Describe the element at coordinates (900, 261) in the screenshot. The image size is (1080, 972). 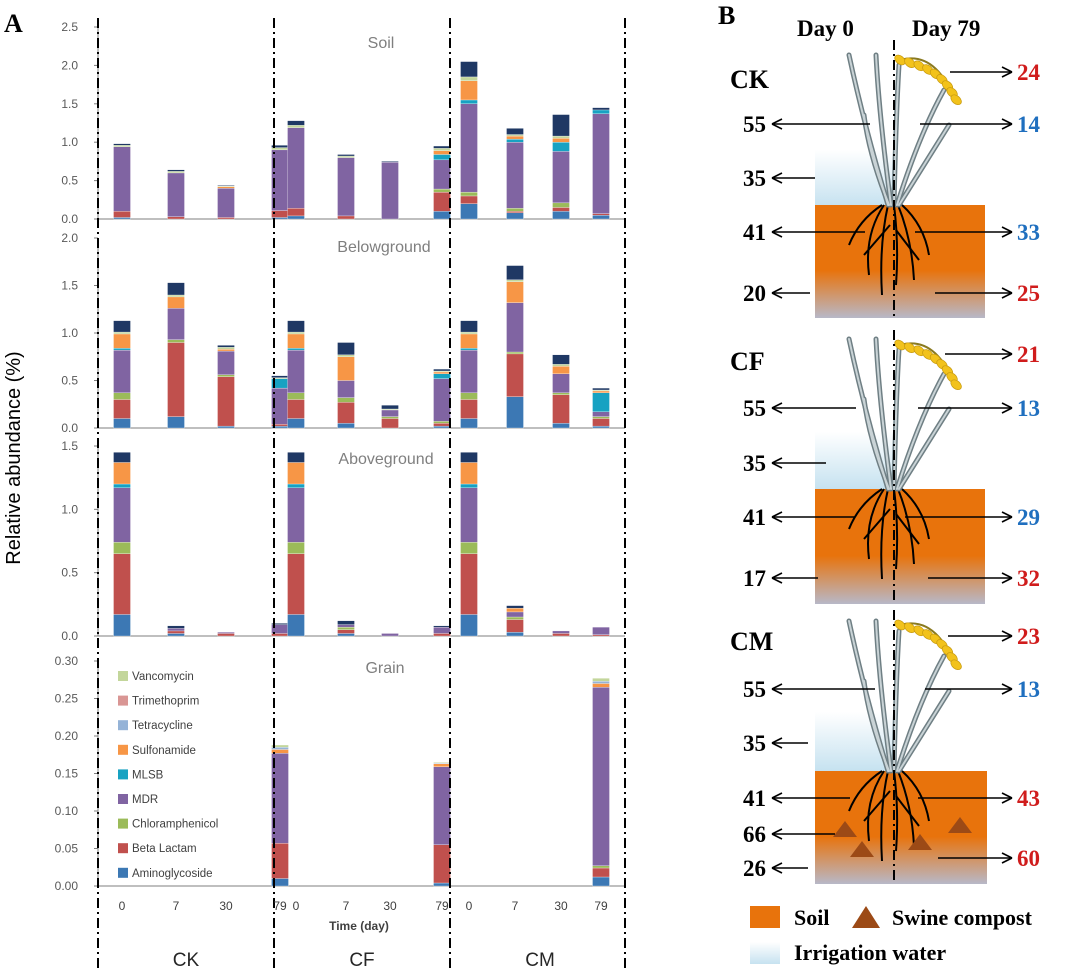
I see `soil-block` at that location.